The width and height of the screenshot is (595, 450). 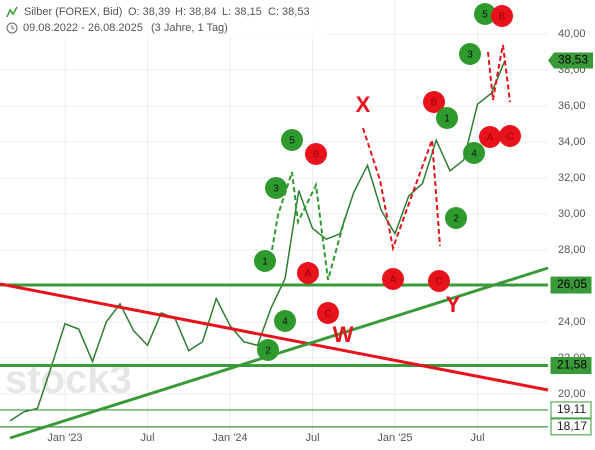 I want to click on y-tick-label: 32,00, so click(x=572, y=178).